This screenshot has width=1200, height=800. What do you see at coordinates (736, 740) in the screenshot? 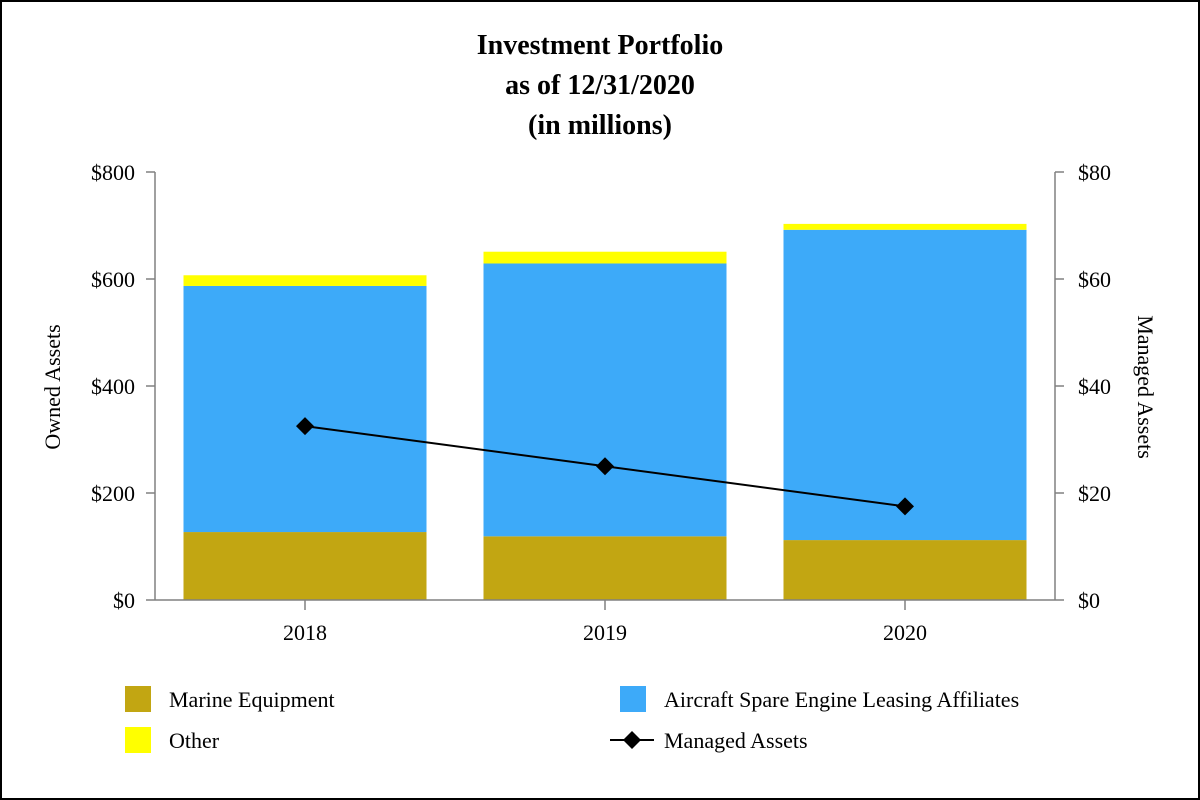
I see `legend-label-managed-assets: Managed Assets` at bounding box center [736, 740].